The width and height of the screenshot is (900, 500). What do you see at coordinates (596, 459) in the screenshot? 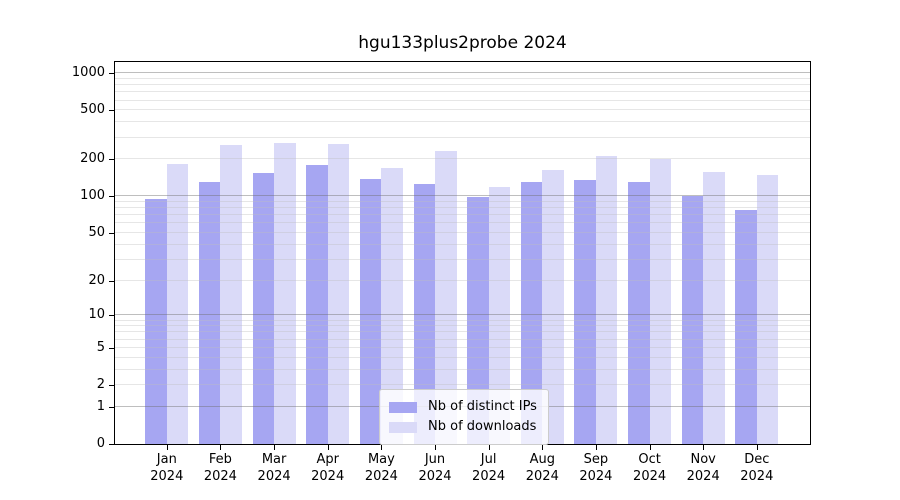
I see `xtick-month: Sep` at bounding box center [596, 459].